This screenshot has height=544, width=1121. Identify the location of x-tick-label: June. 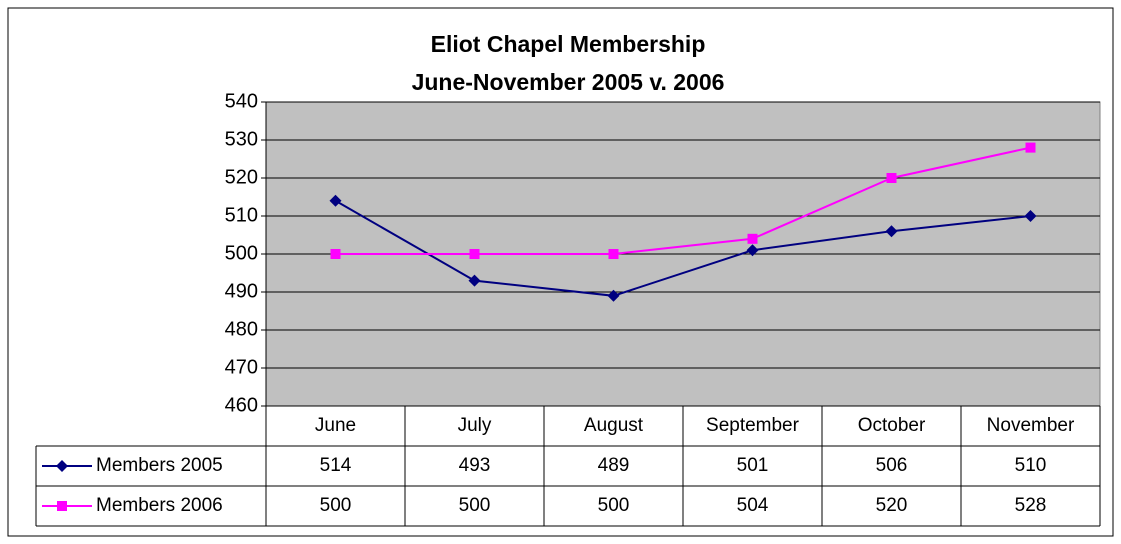
(335, 425).